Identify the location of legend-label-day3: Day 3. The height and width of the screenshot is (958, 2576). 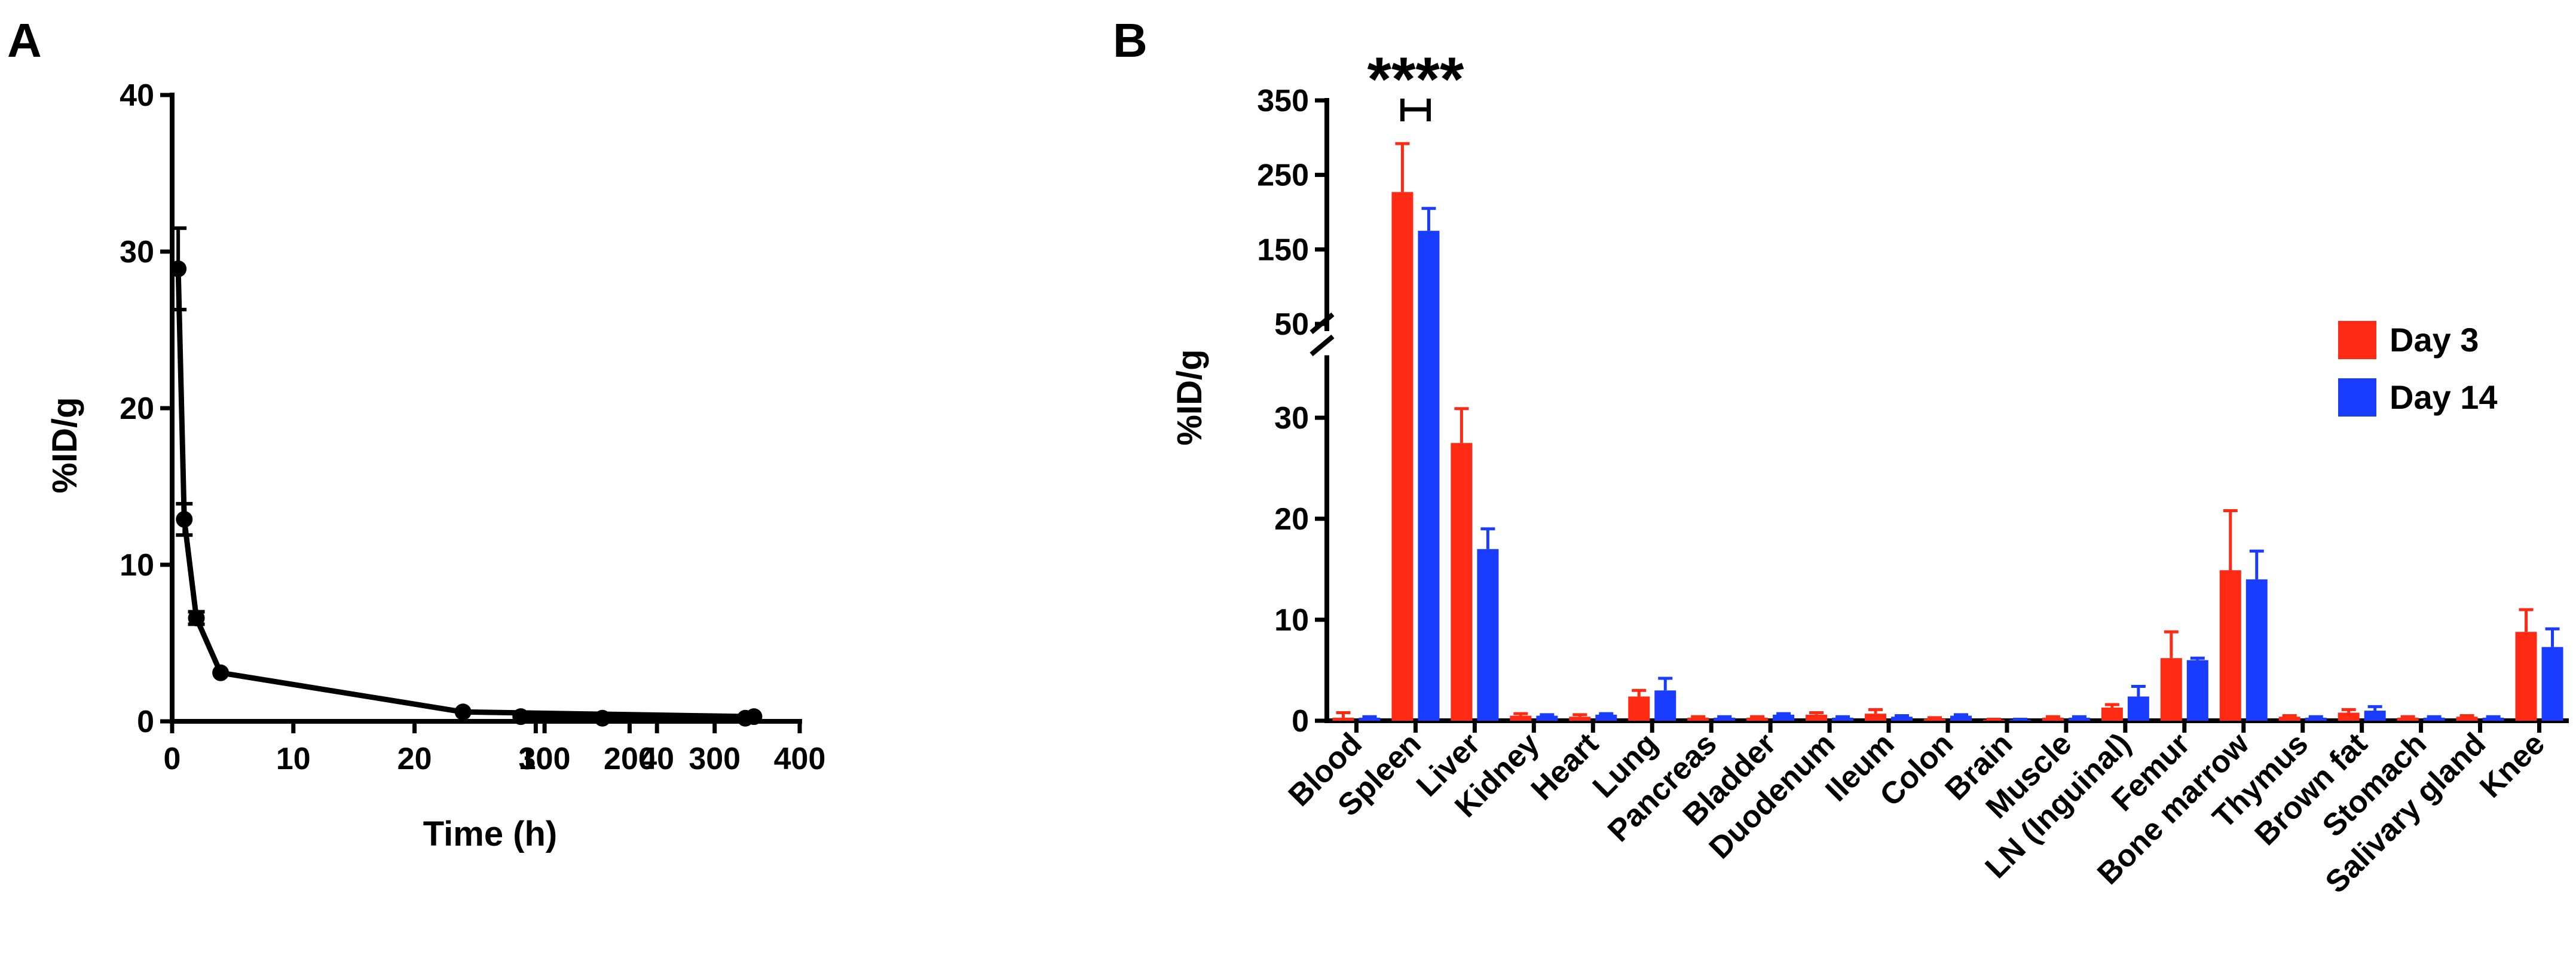
(2434, 340).